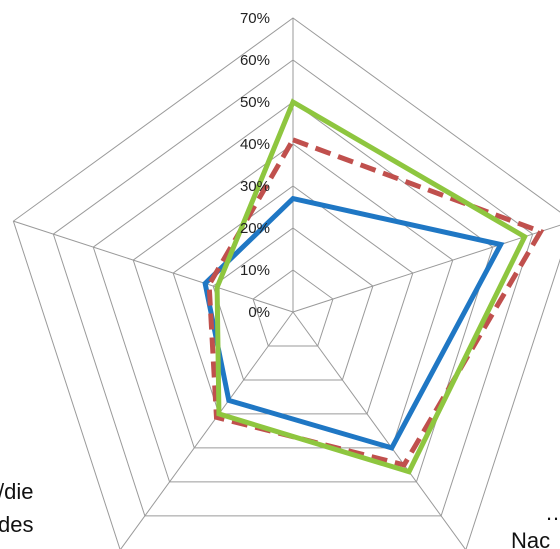 The width and height of the screenshot is (560, 549). Describe the element at coordinates (255, 18) in the screenshot. I see `tick-label: 70%` at that location.